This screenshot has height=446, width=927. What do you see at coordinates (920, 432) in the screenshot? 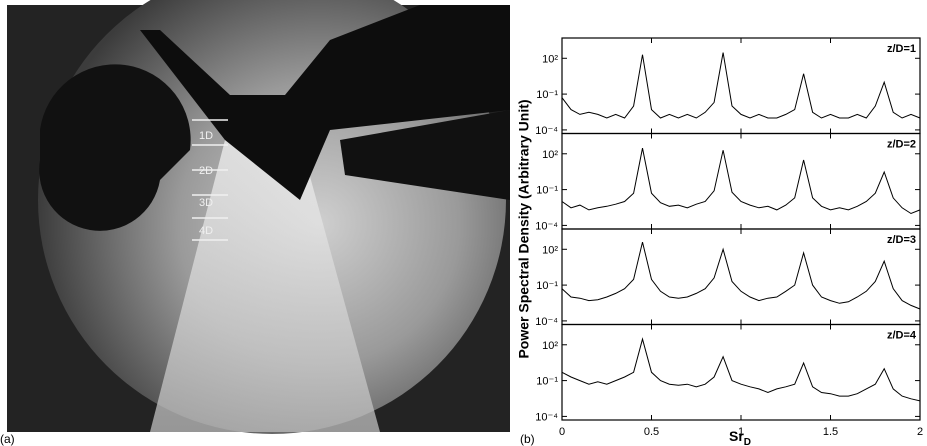
I see `x-tick-label: 2` at bounding box center [920, 432].